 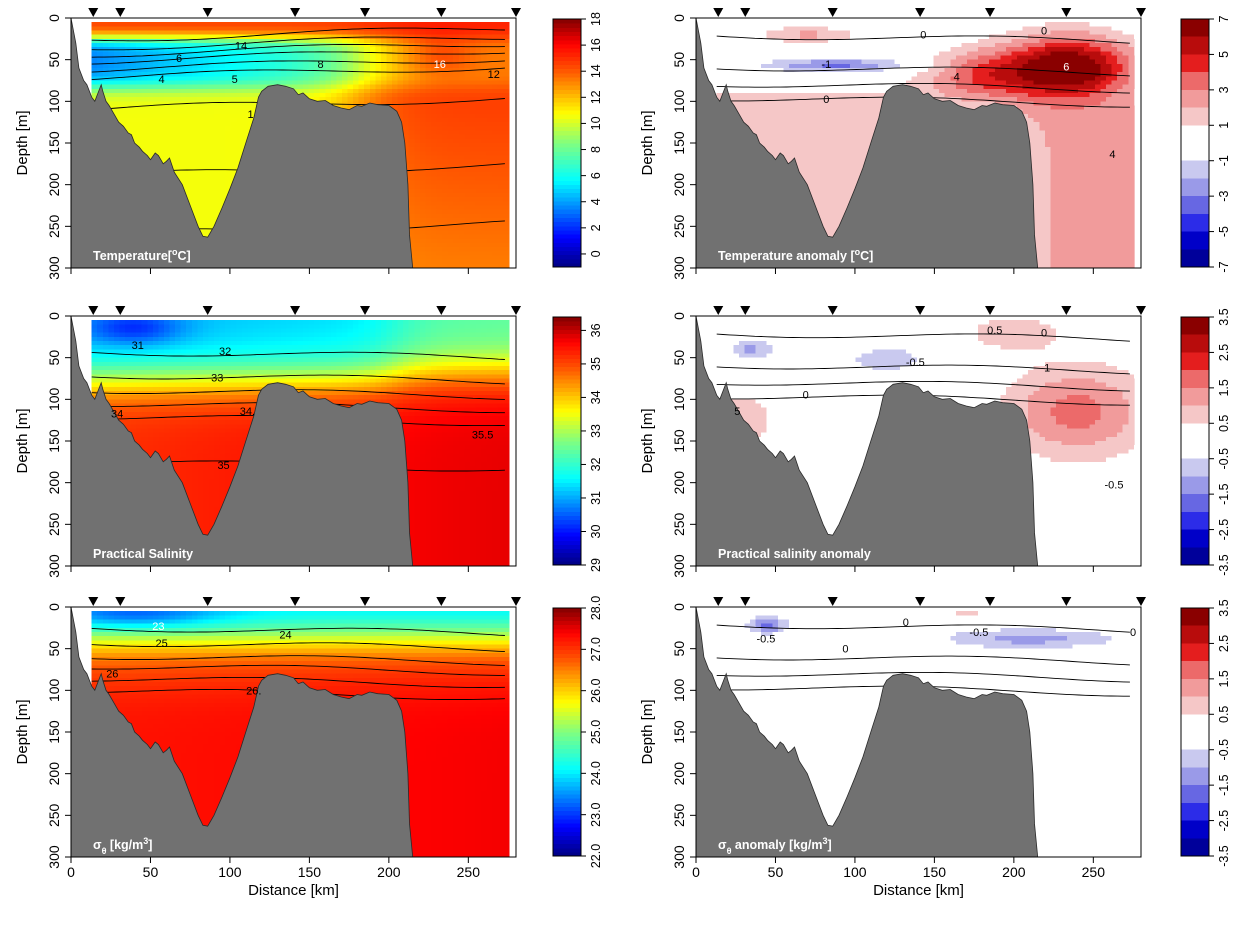 What do you see at coordinates (285, 636) in the screenshot?
I see `contour-label: 24` at bounding box center [285, 636].